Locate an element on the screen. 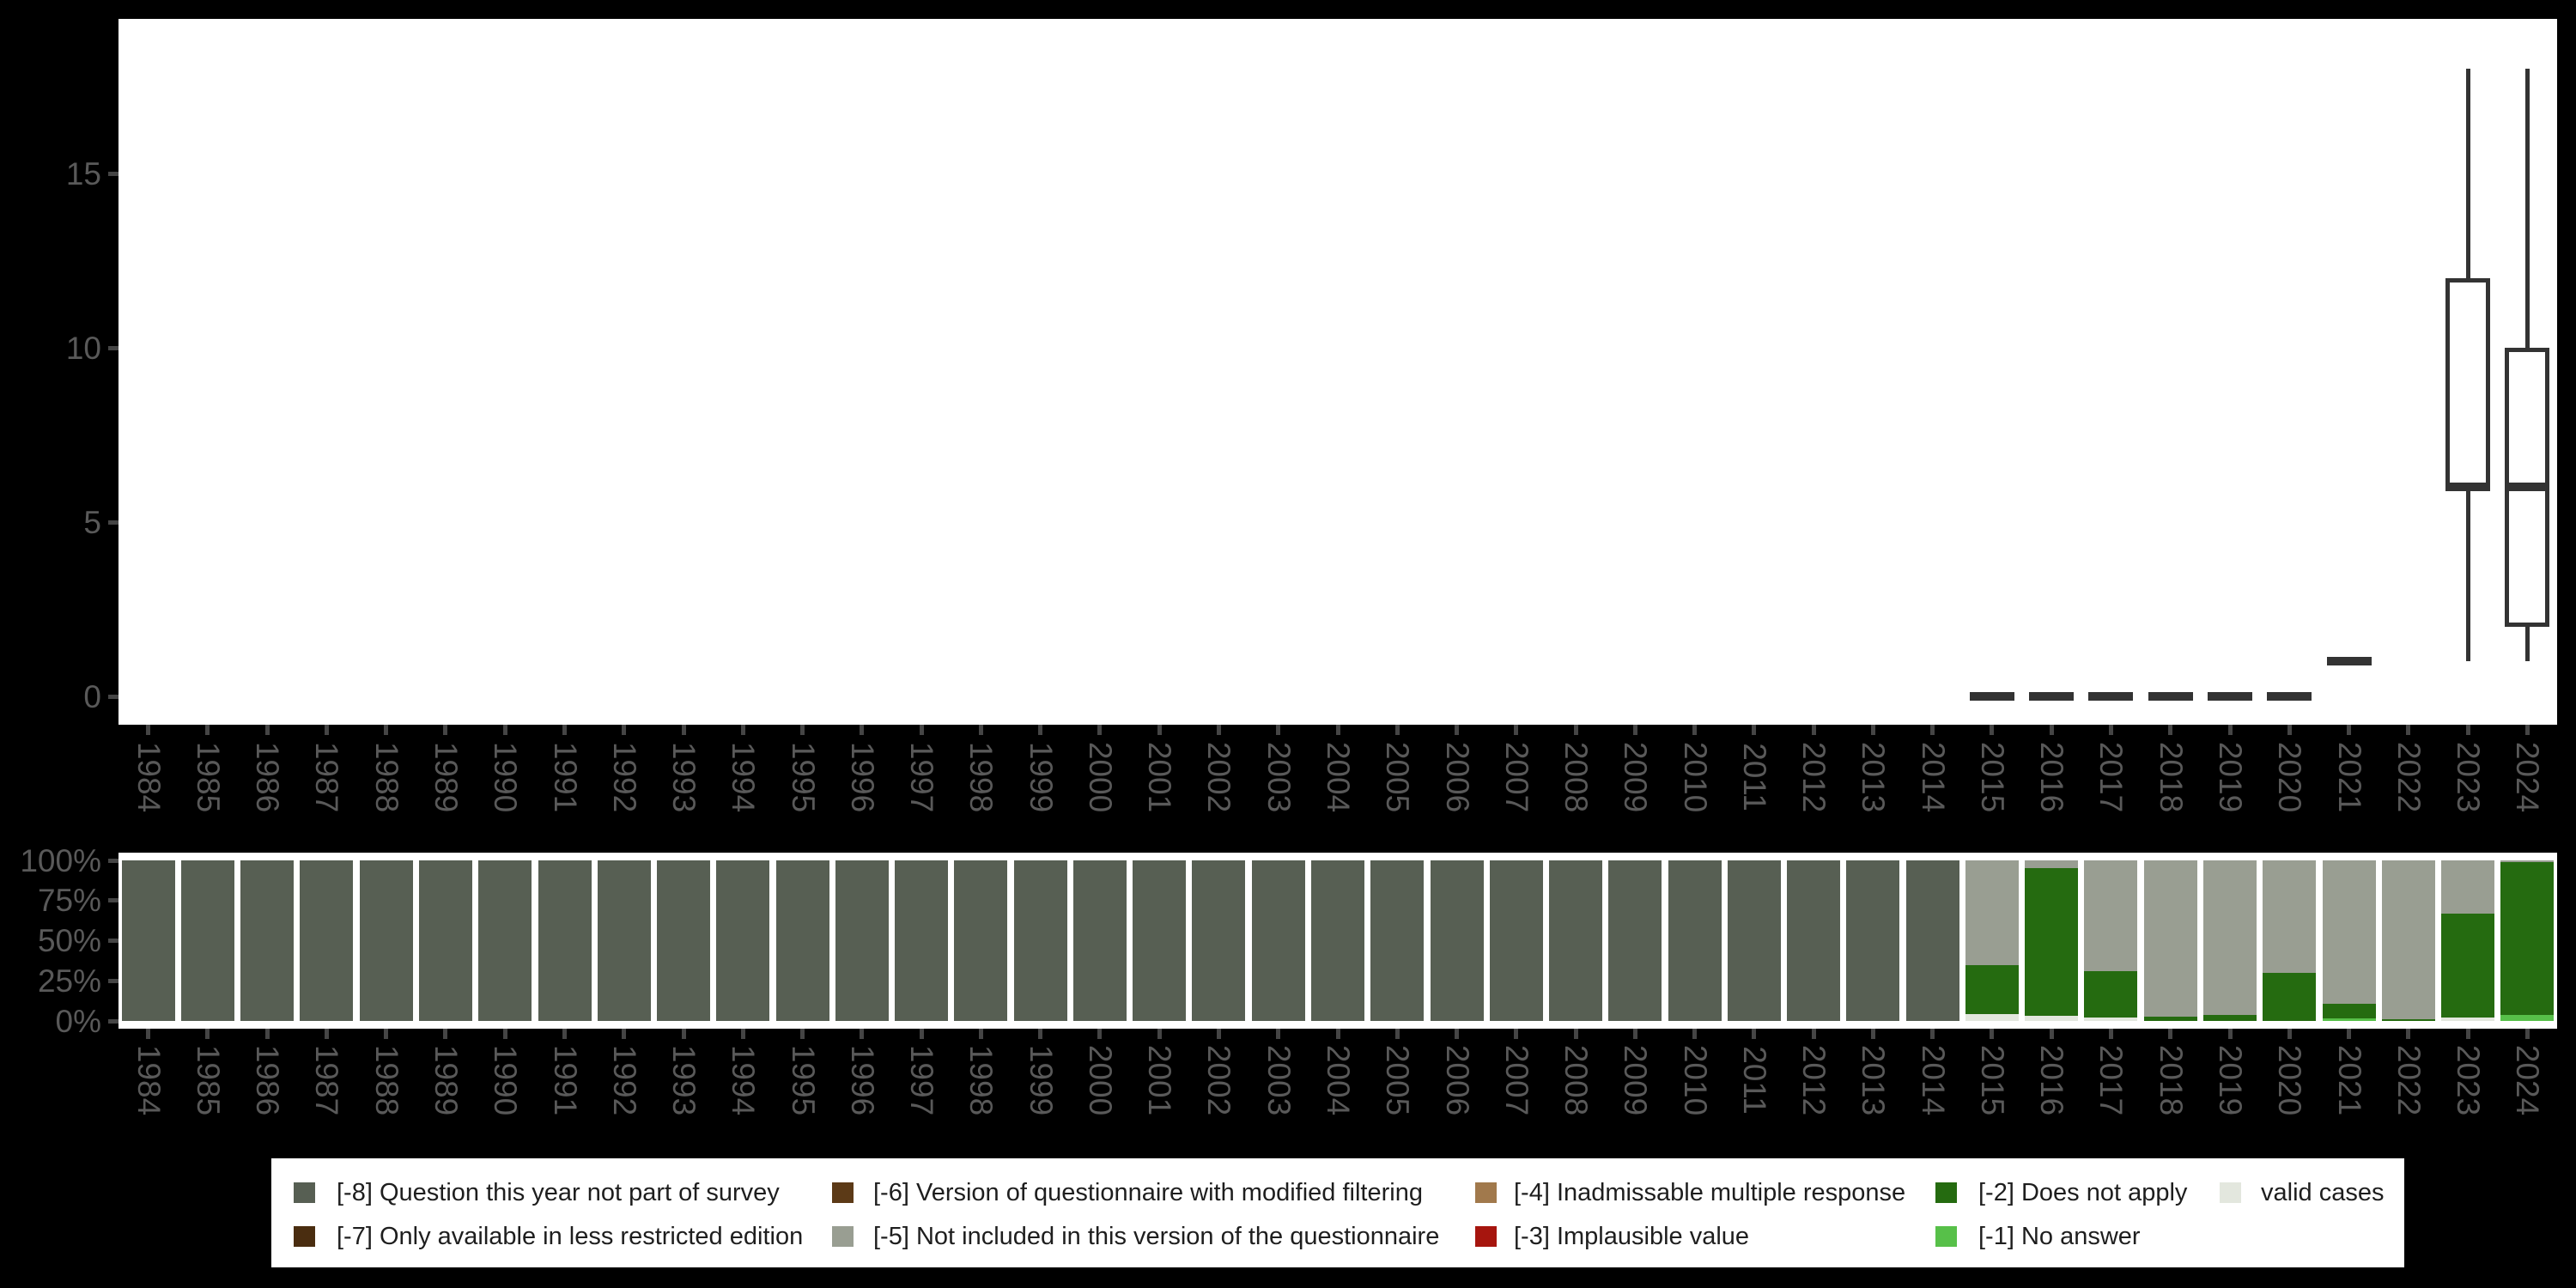 This screenshot has width=2576, height=1288. legend-swatch--8 is located at coordinates (304, 1192).